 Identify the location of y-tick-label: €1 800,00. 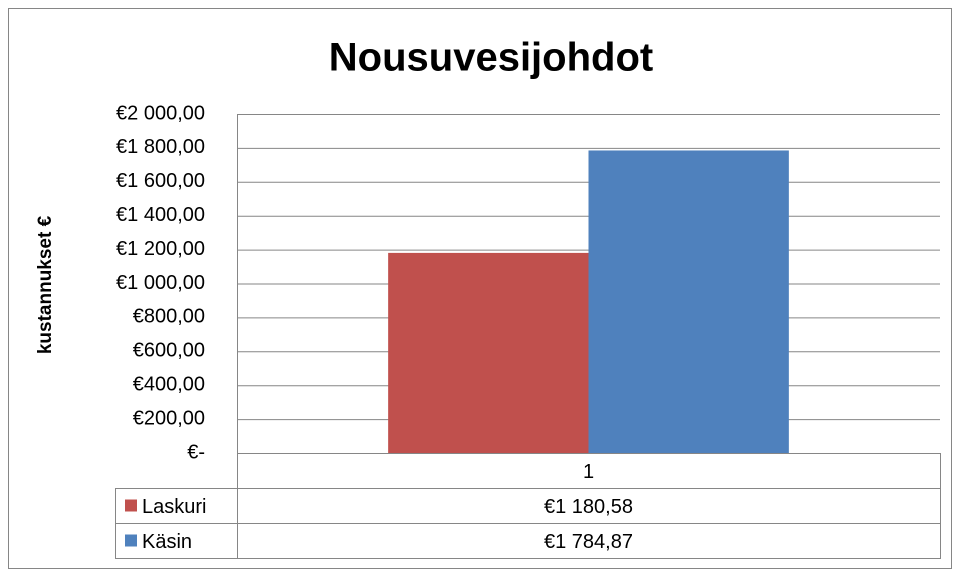
(160, 147).